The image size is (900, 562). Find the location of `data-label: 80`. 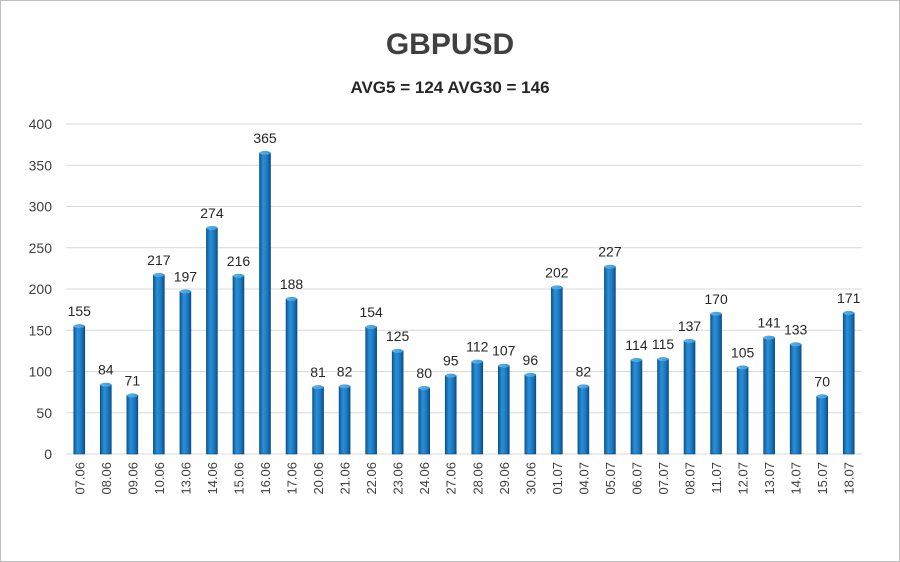

data-label: 80 is located at coordinates (424, 373).